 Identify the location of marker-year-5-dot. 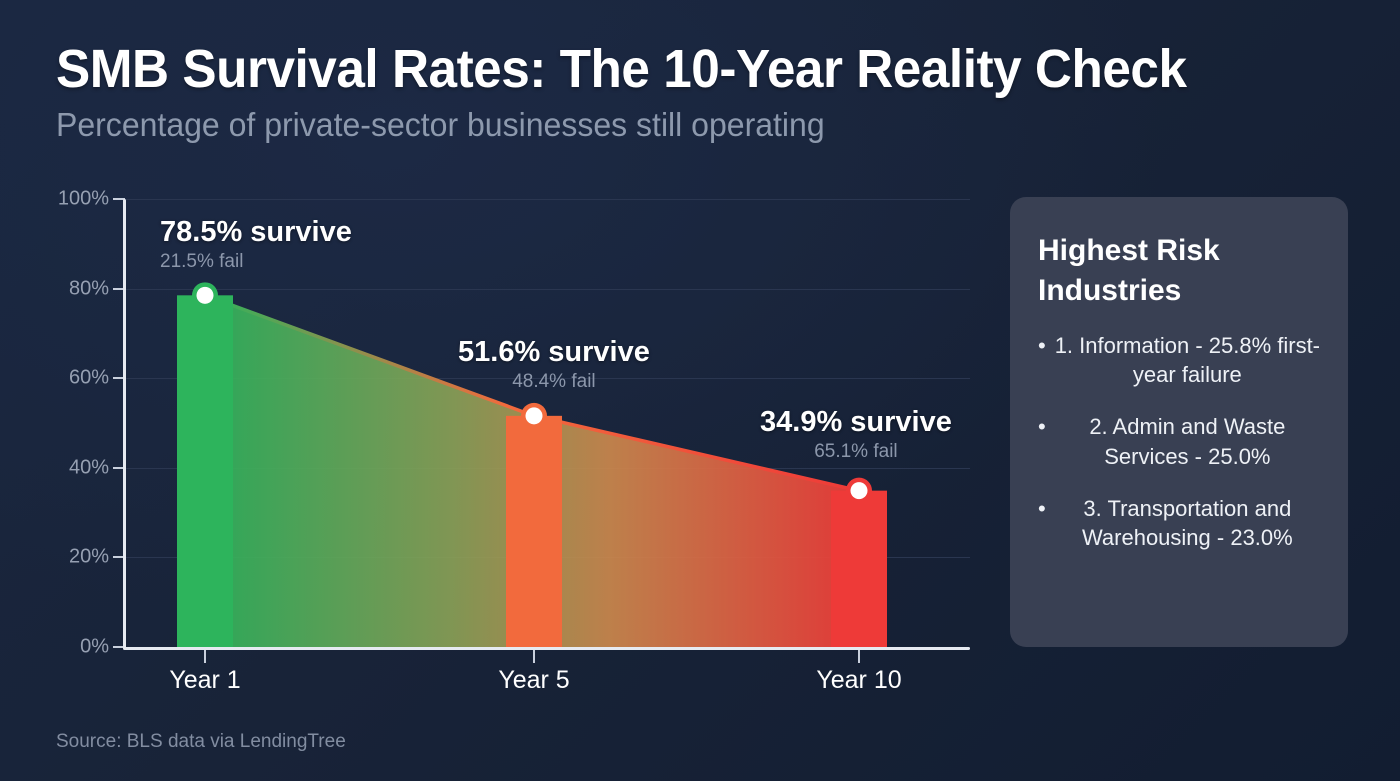
(534, 416).